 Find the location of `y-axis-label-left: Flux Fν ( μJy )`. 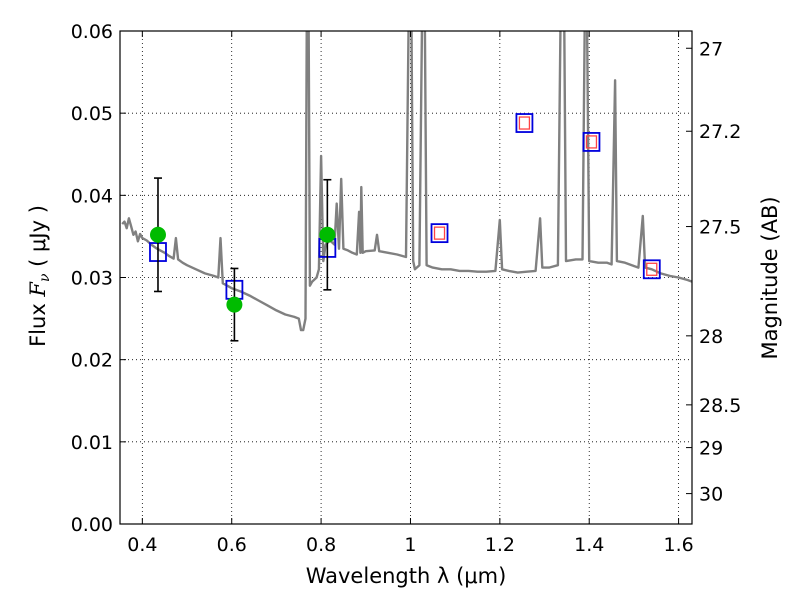

y-axis-label-left: Flux Fν ( μJy ) is located at coordinates (39, 276).